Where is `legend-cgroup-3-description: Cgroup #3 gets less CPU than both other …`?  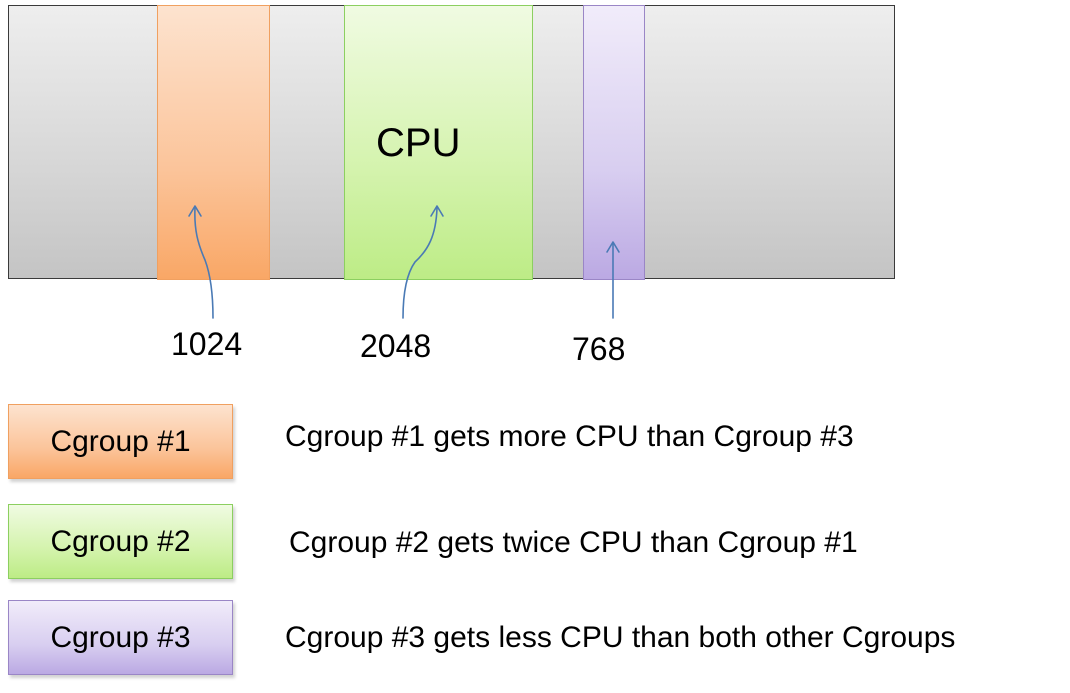
legend-cgroup-3-description: Cgroup #3 gets less CPU than both other … is located at coordinates (620, 637).